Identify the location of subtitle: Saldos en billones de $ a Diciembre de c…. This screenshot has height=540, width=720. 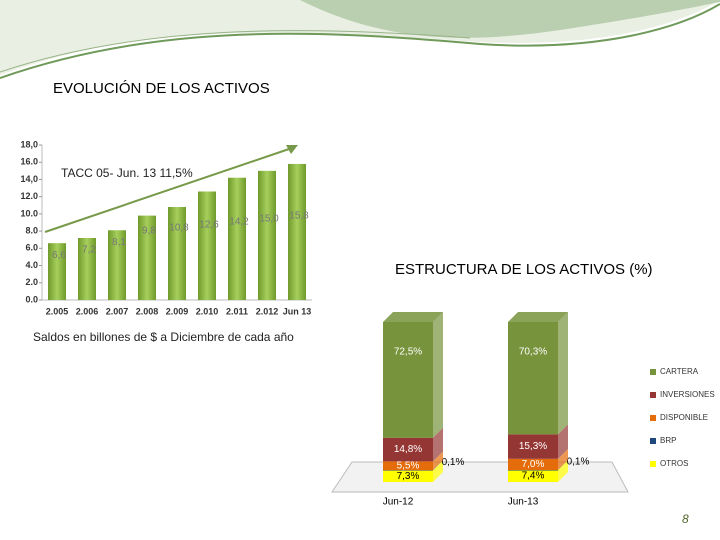
(163, 337).